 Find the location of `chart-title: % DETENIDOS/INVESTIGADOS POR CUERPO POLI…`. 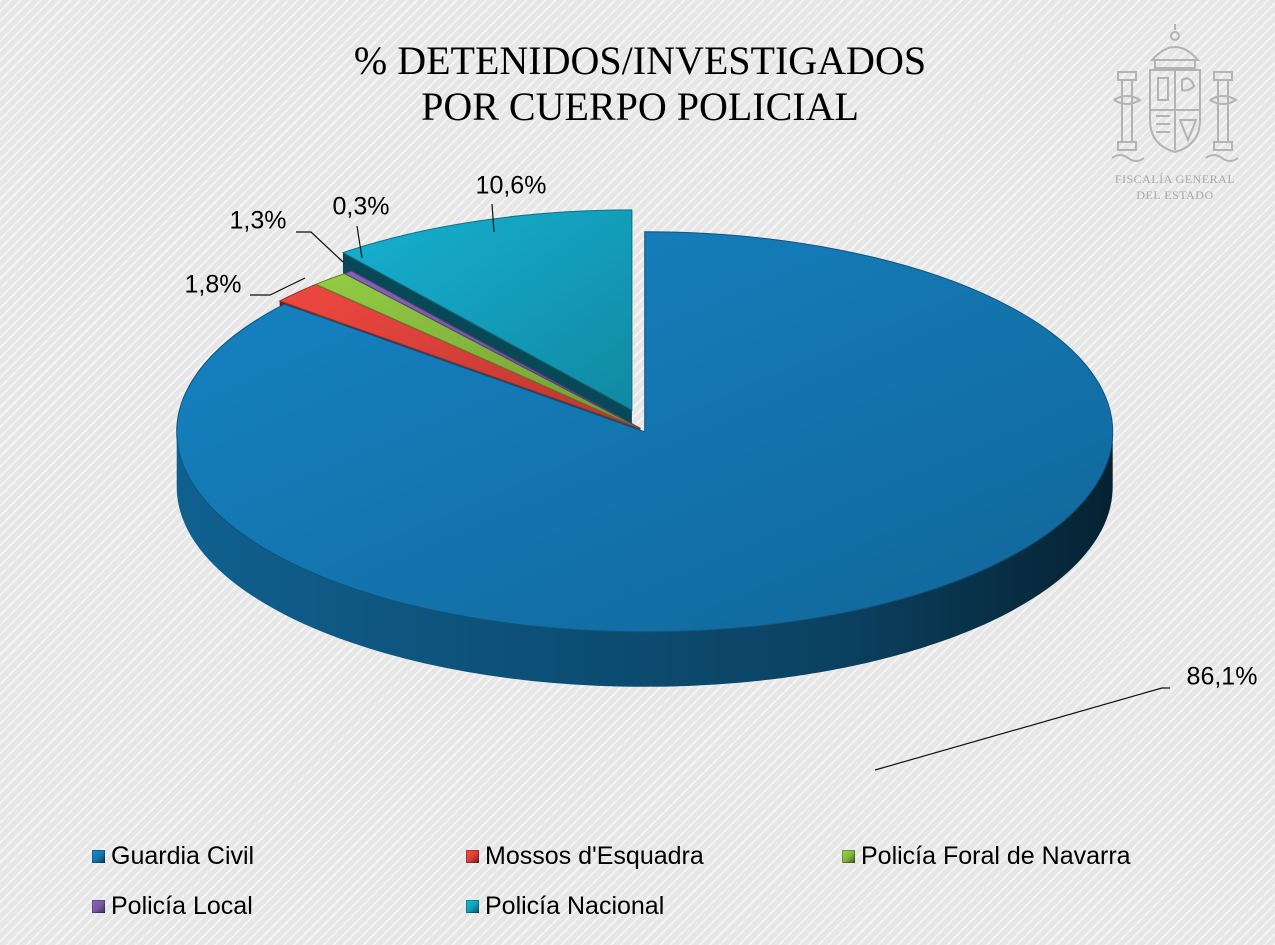

chart-title: % DETENIDOS/INVESTIGADOS POR CUERPO POLI… is located at coordinates (640, 84).